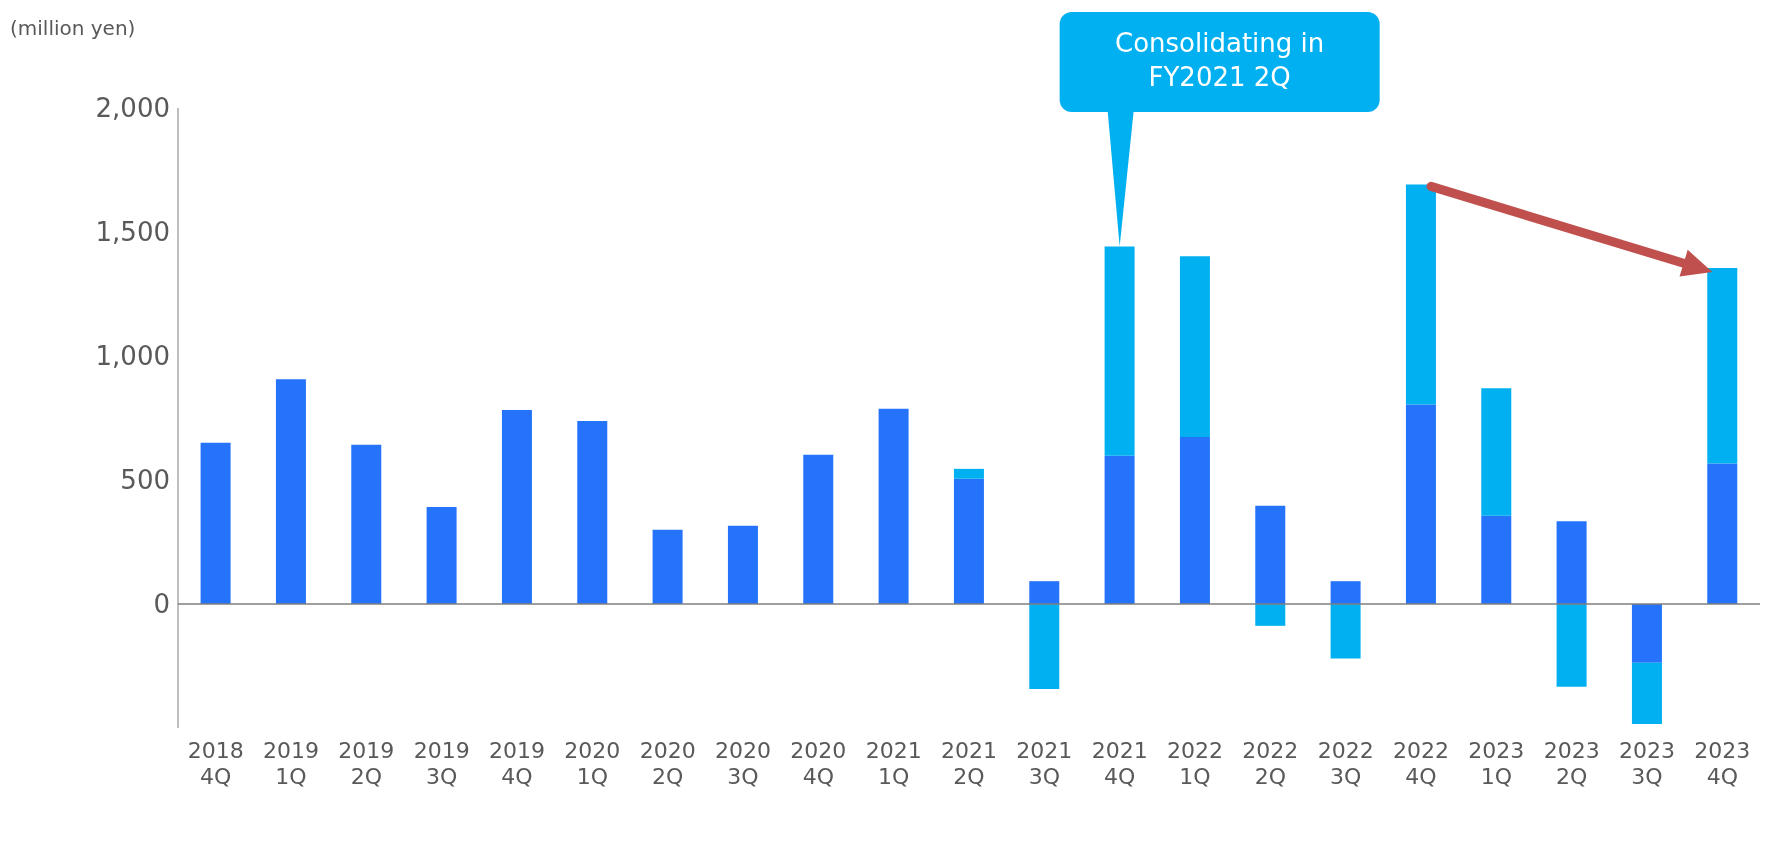  What do you see at coordinates (1421, 763) in the screenshot?
I see `x-tick-label: 2022 4Q` at bounding box center [1421, 763].